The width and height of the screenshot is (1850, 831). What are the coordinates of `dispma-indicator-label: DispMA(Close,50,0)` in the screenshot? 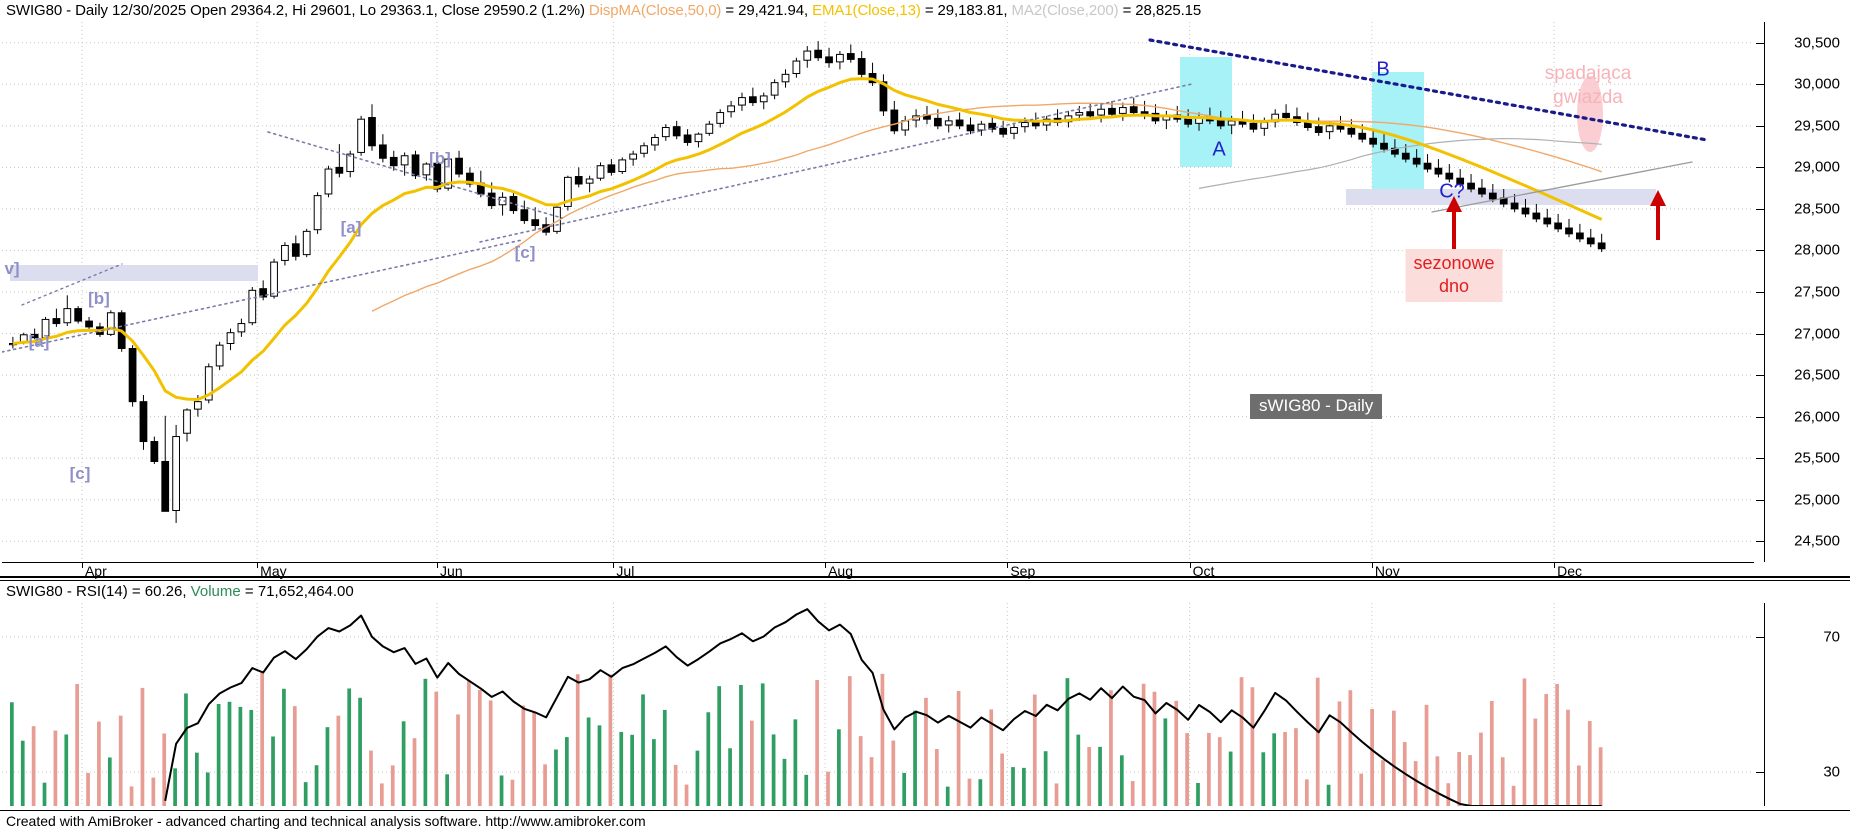 It's located at (655, 10).